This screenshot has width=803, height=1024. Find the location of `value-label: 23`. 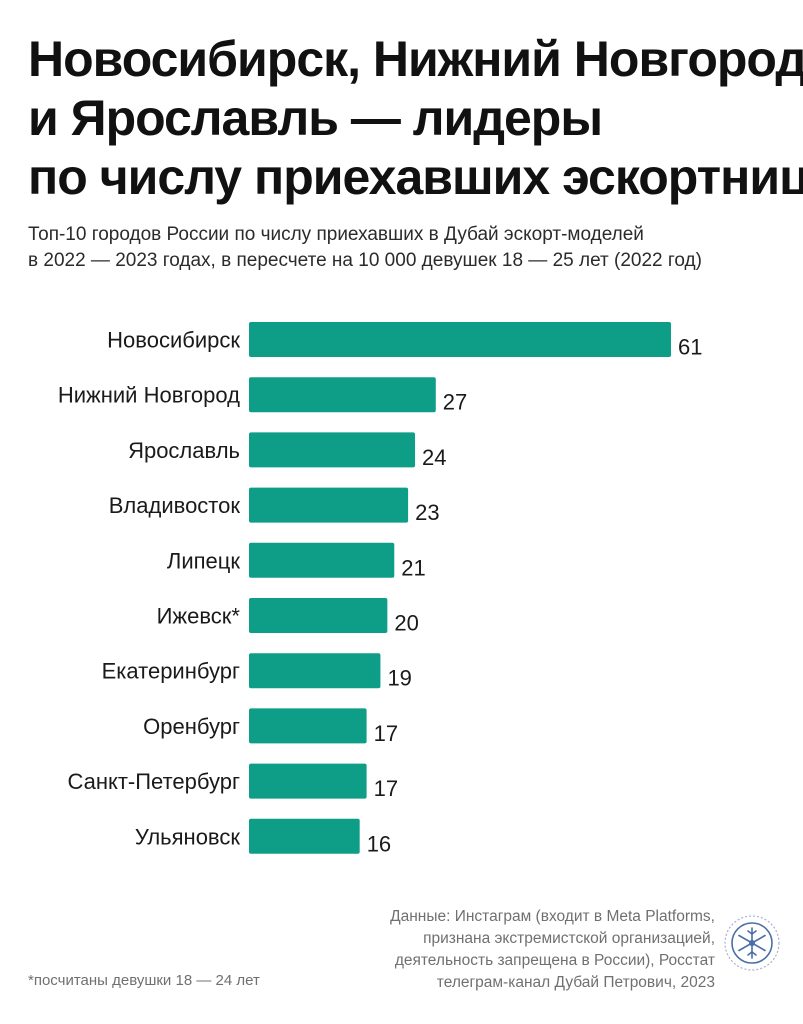

value-label: 23 is located at coordinates (427, 512).